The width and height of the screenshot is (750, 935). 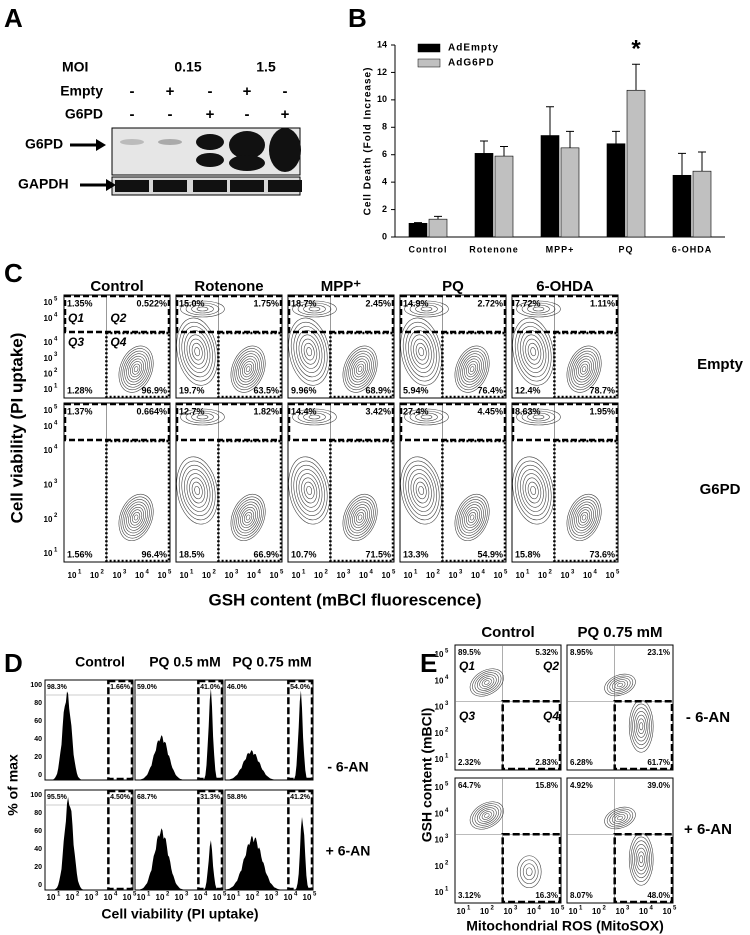 I want to click on quadrant-percent: 7.72%, so click(x=528, y=303).